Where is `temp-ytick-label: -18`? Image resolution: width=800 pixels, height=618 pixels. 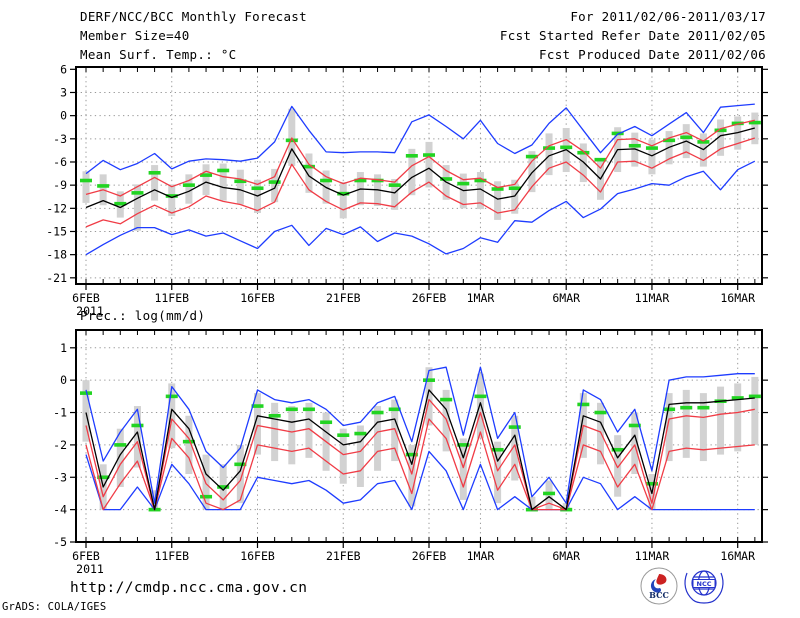 temp-ytick-label: -18 is located at coordinates (56, 255).